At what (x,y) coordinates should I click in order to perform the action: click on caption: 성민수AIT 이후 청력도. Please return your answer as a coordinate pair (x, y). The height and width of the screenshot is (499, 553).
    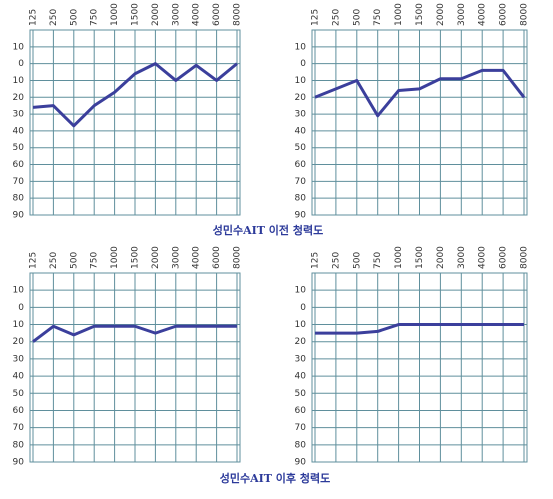
    Looking at the image, I should click on (275, 478).